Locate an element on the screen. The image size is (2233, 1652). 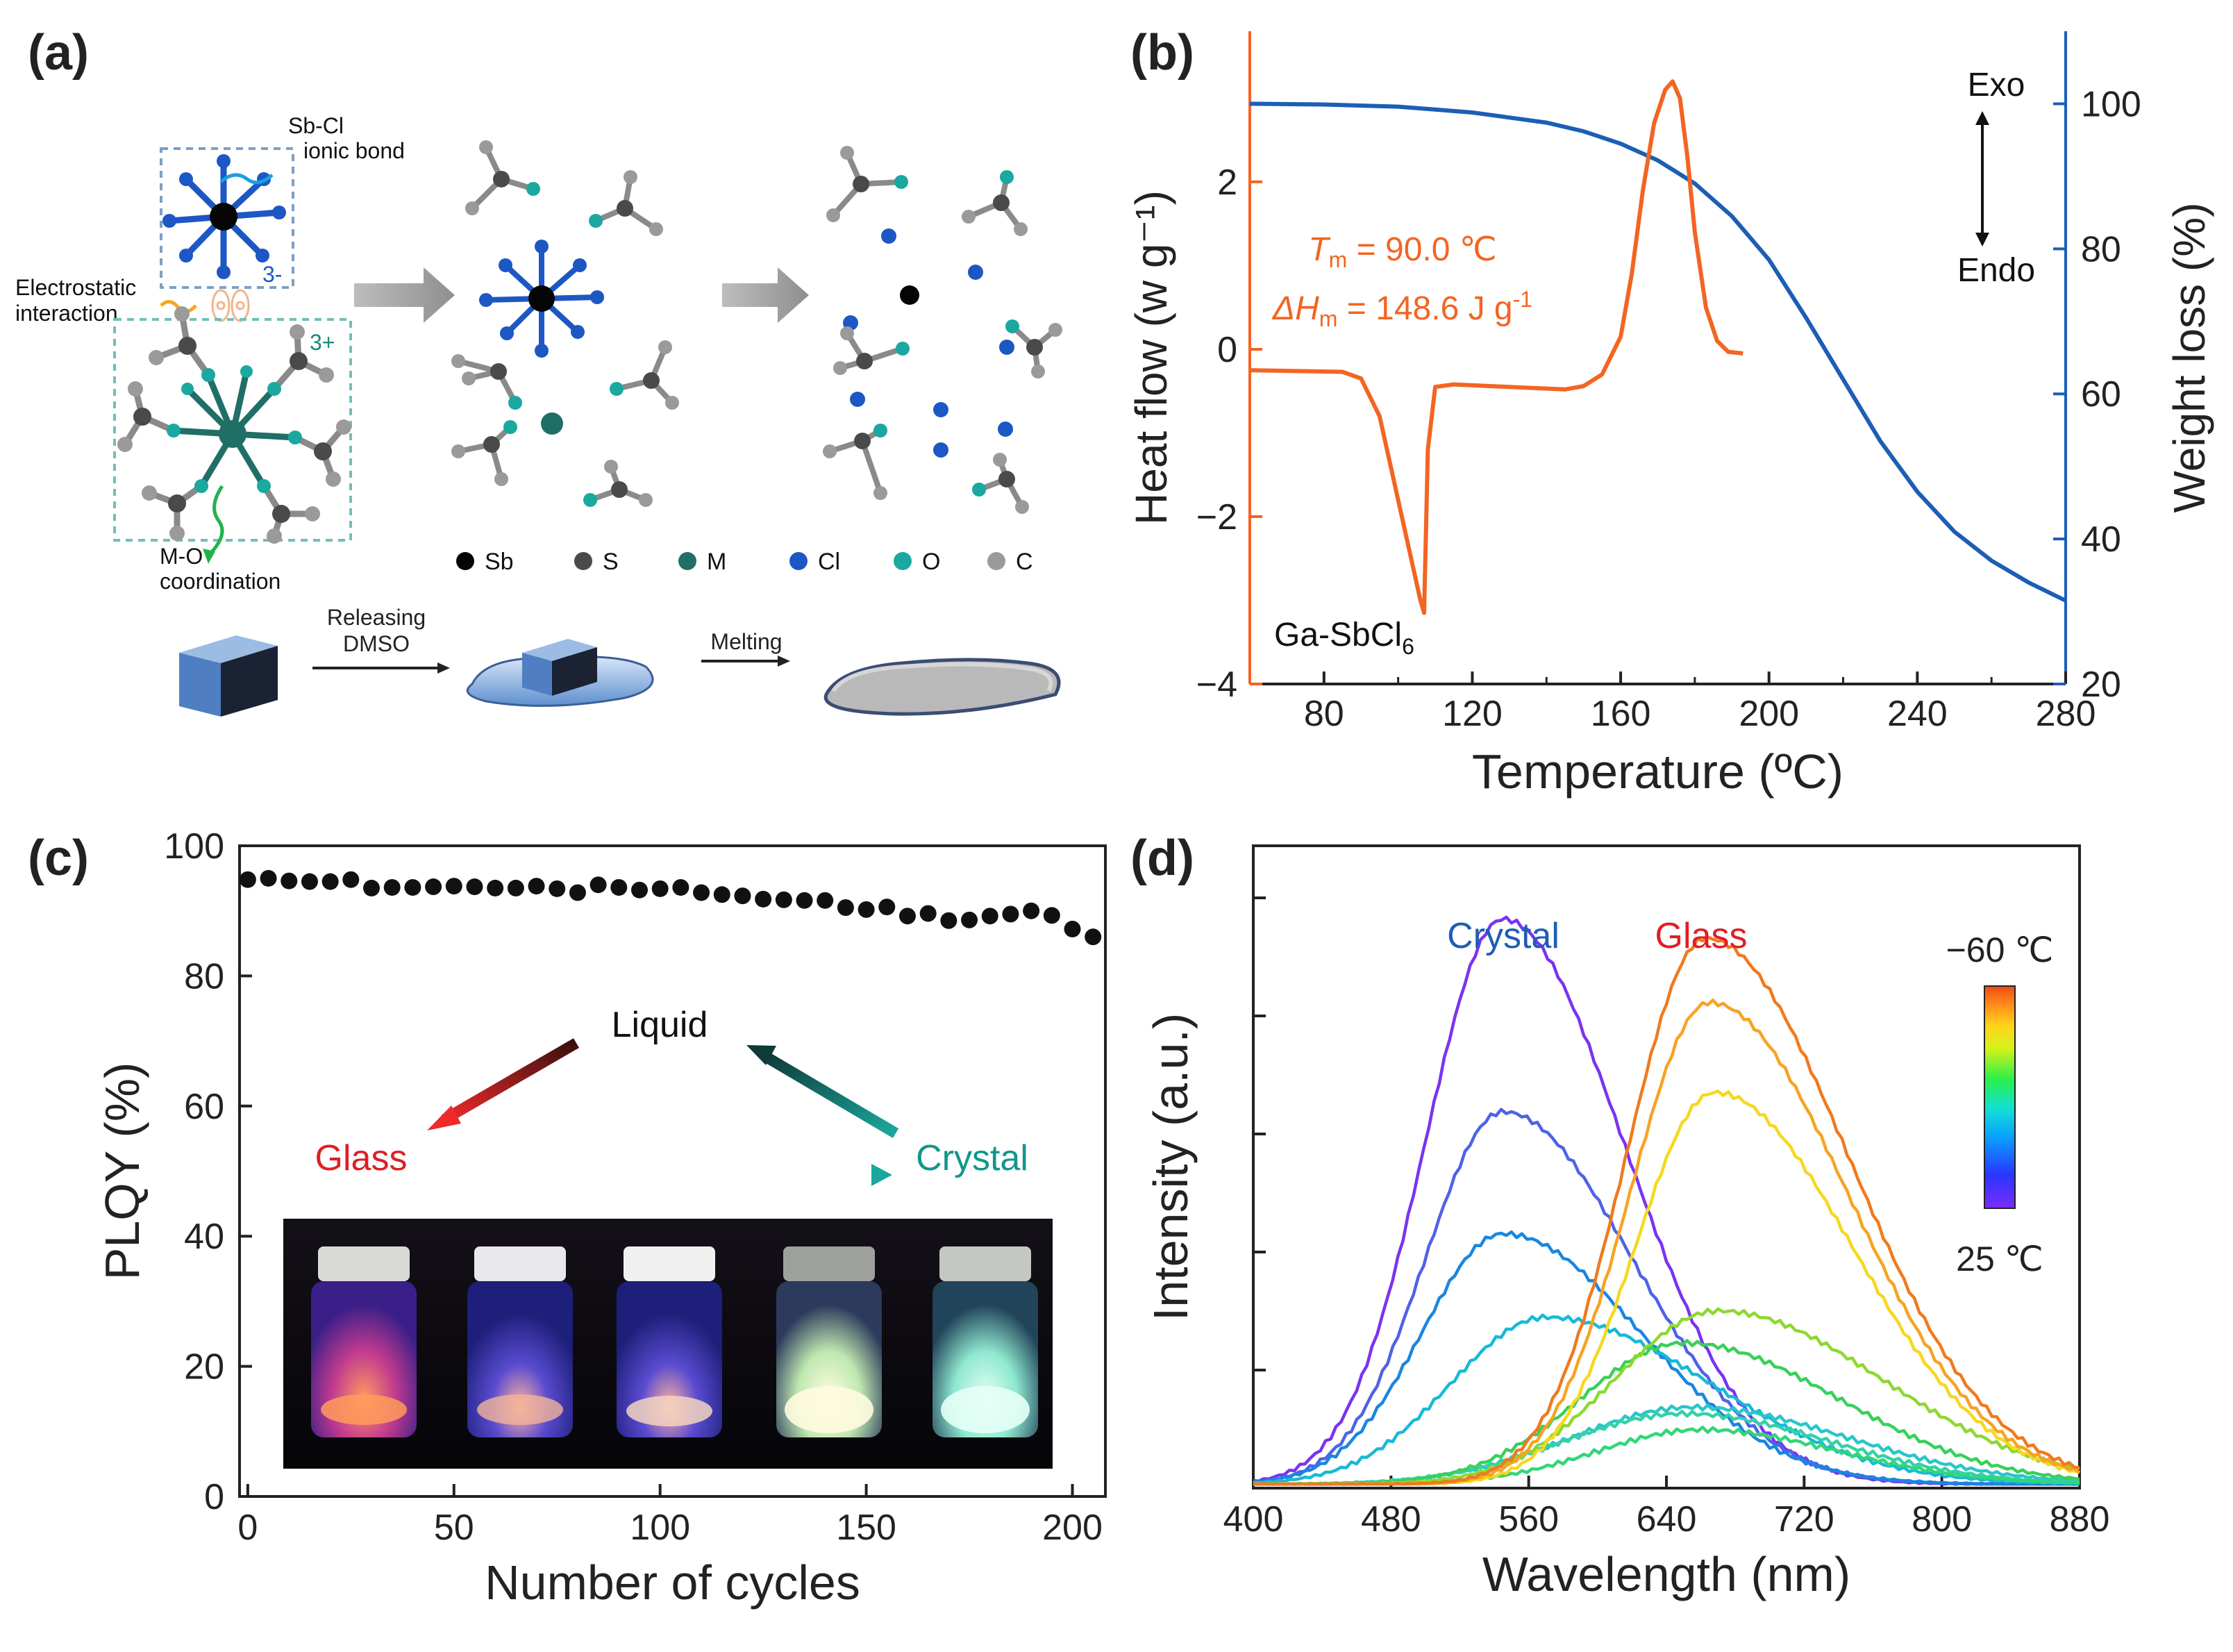
d-x-tick-label: 880 is located at coordinates (2080, 1519).